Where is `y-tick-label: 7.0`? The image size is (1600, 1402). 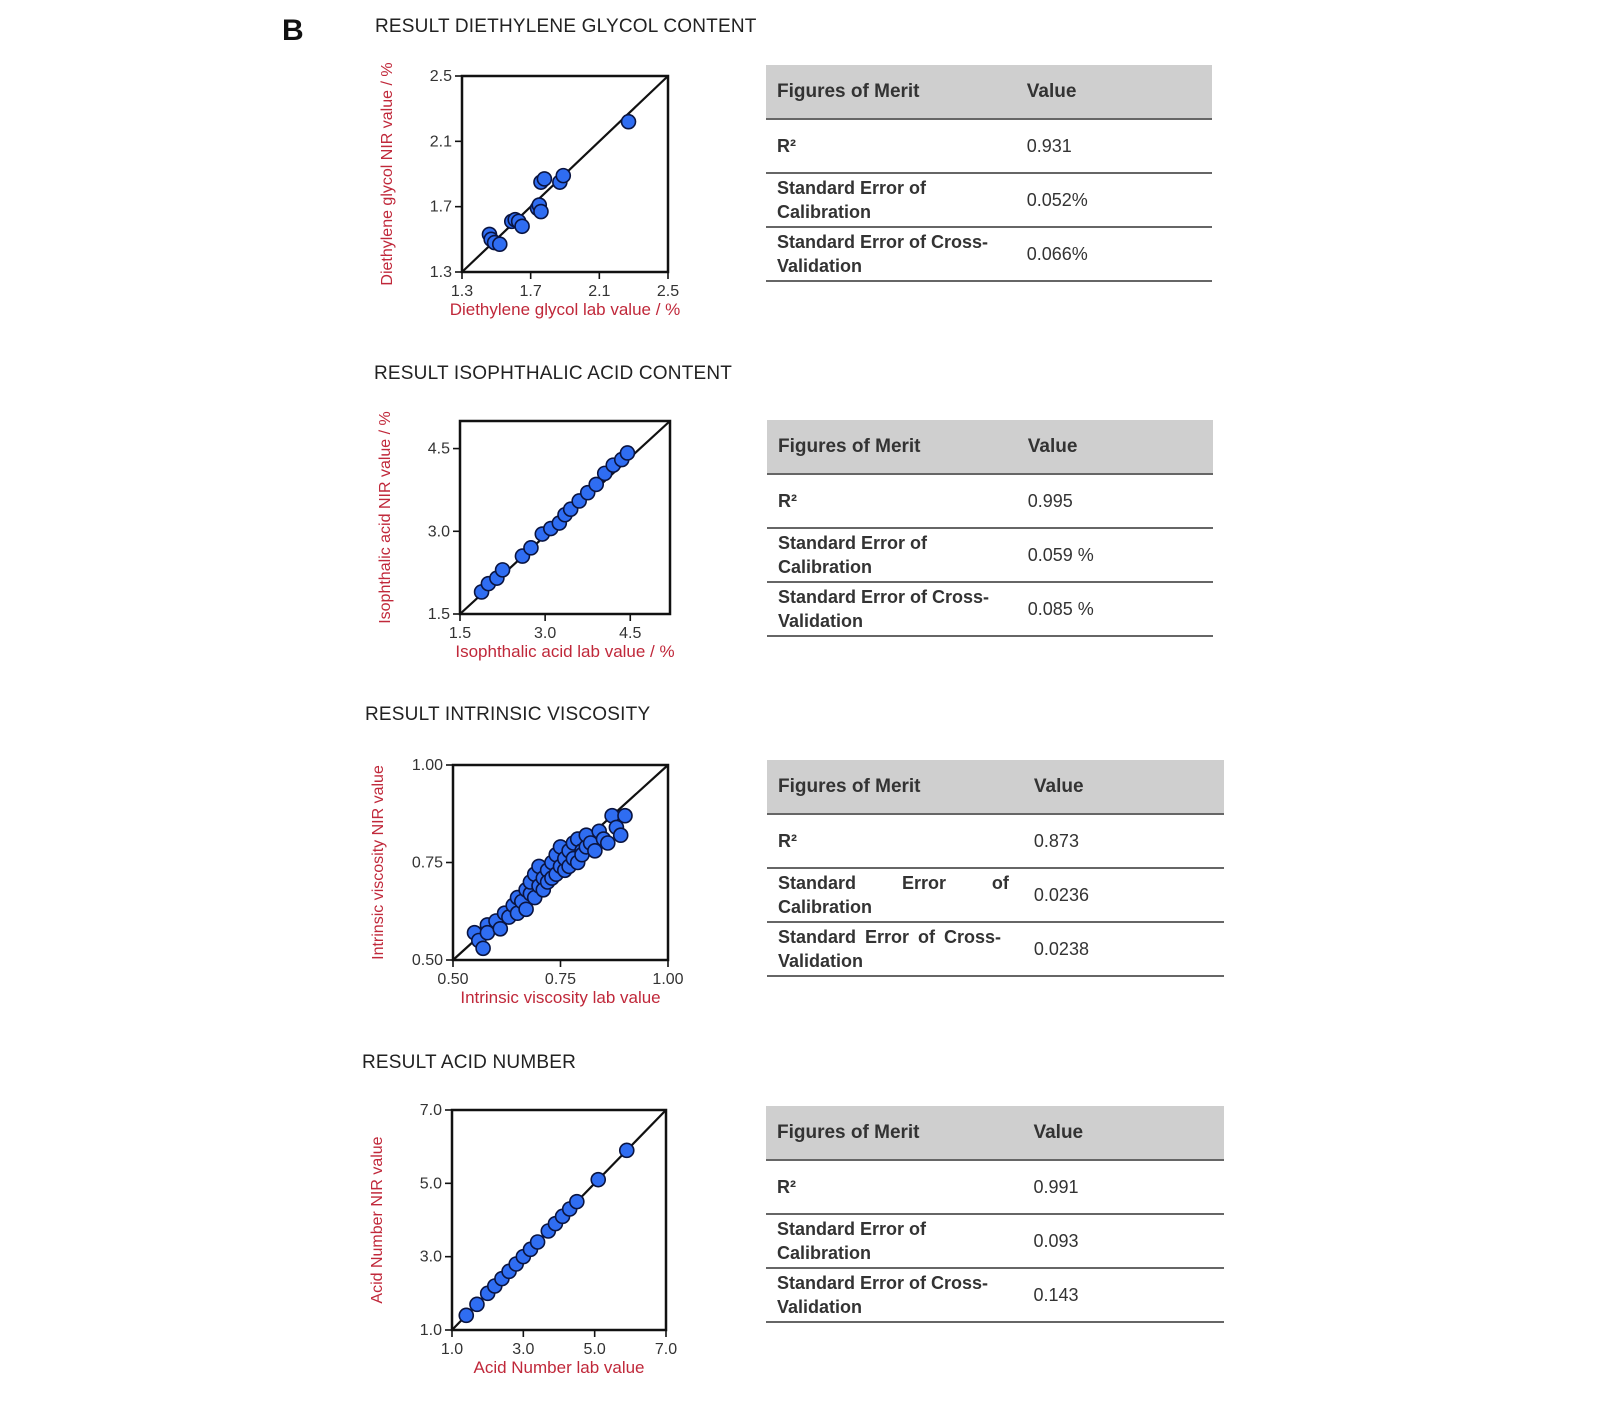 y-tick-label: 7.0 is located at coordinates (431, 1110).